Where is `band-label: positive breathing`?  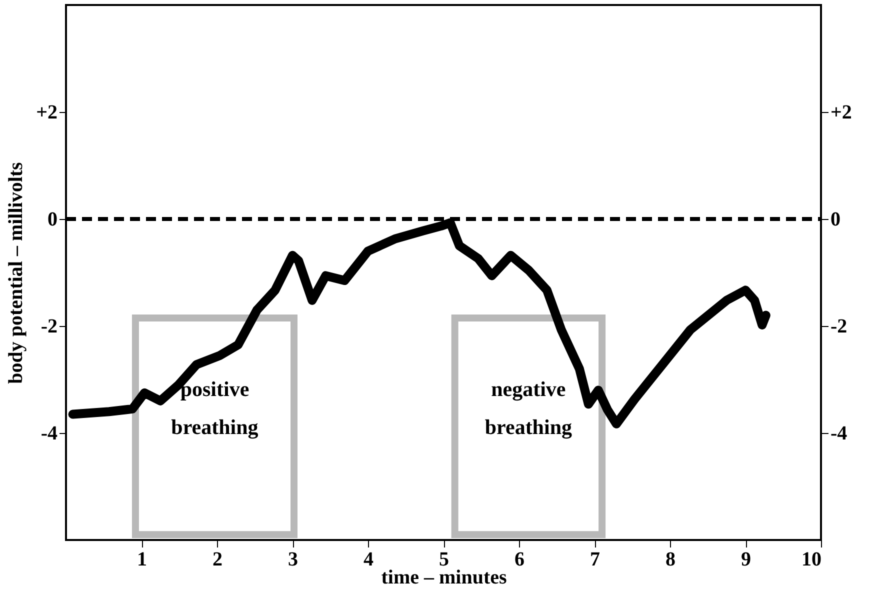
band-label: positive breathing is located at coordinates (215, 408).